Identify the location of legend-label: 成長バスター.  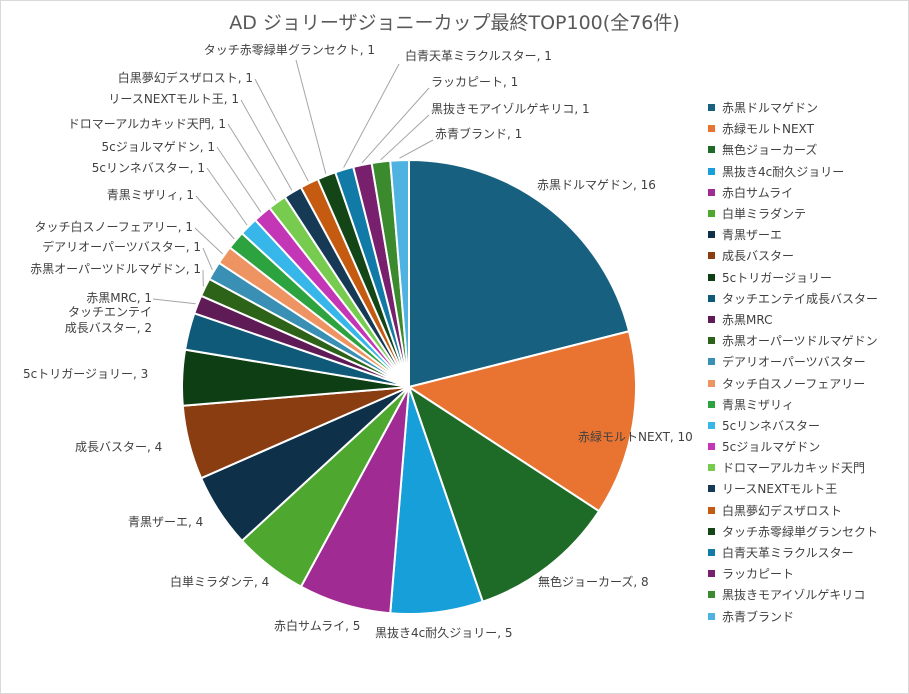
(758, 256).